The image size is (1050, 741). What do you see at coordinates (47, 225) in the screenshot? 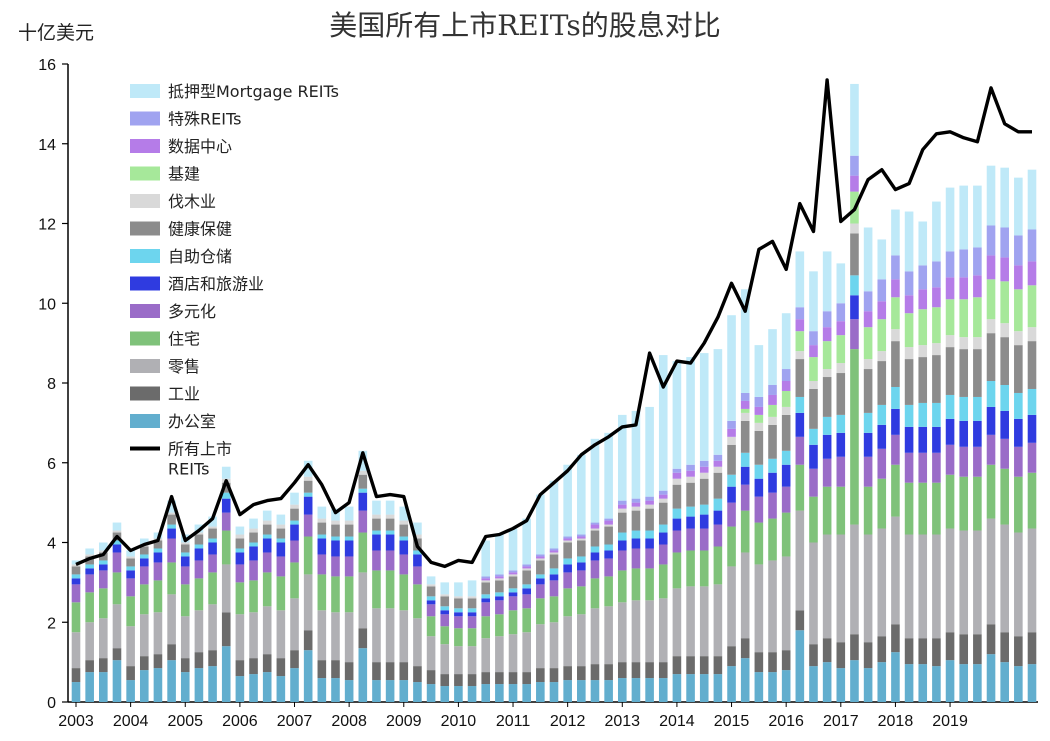
I see `y-tick-label: 12` at bounding box center [47, 225].